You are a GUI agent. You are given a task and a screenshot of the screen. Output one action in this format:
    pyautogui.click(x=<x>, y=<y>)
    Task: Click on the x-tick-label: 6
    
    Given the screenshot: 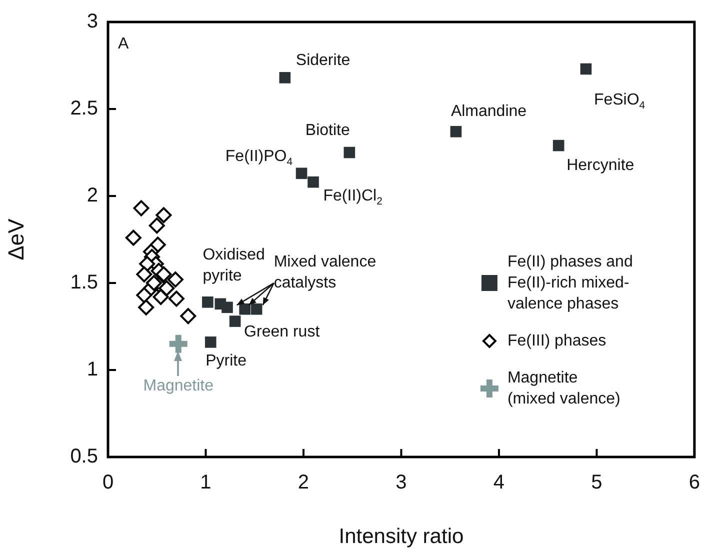 What is the action you would take?
    pyautogui.click(x=694, y=483)
    